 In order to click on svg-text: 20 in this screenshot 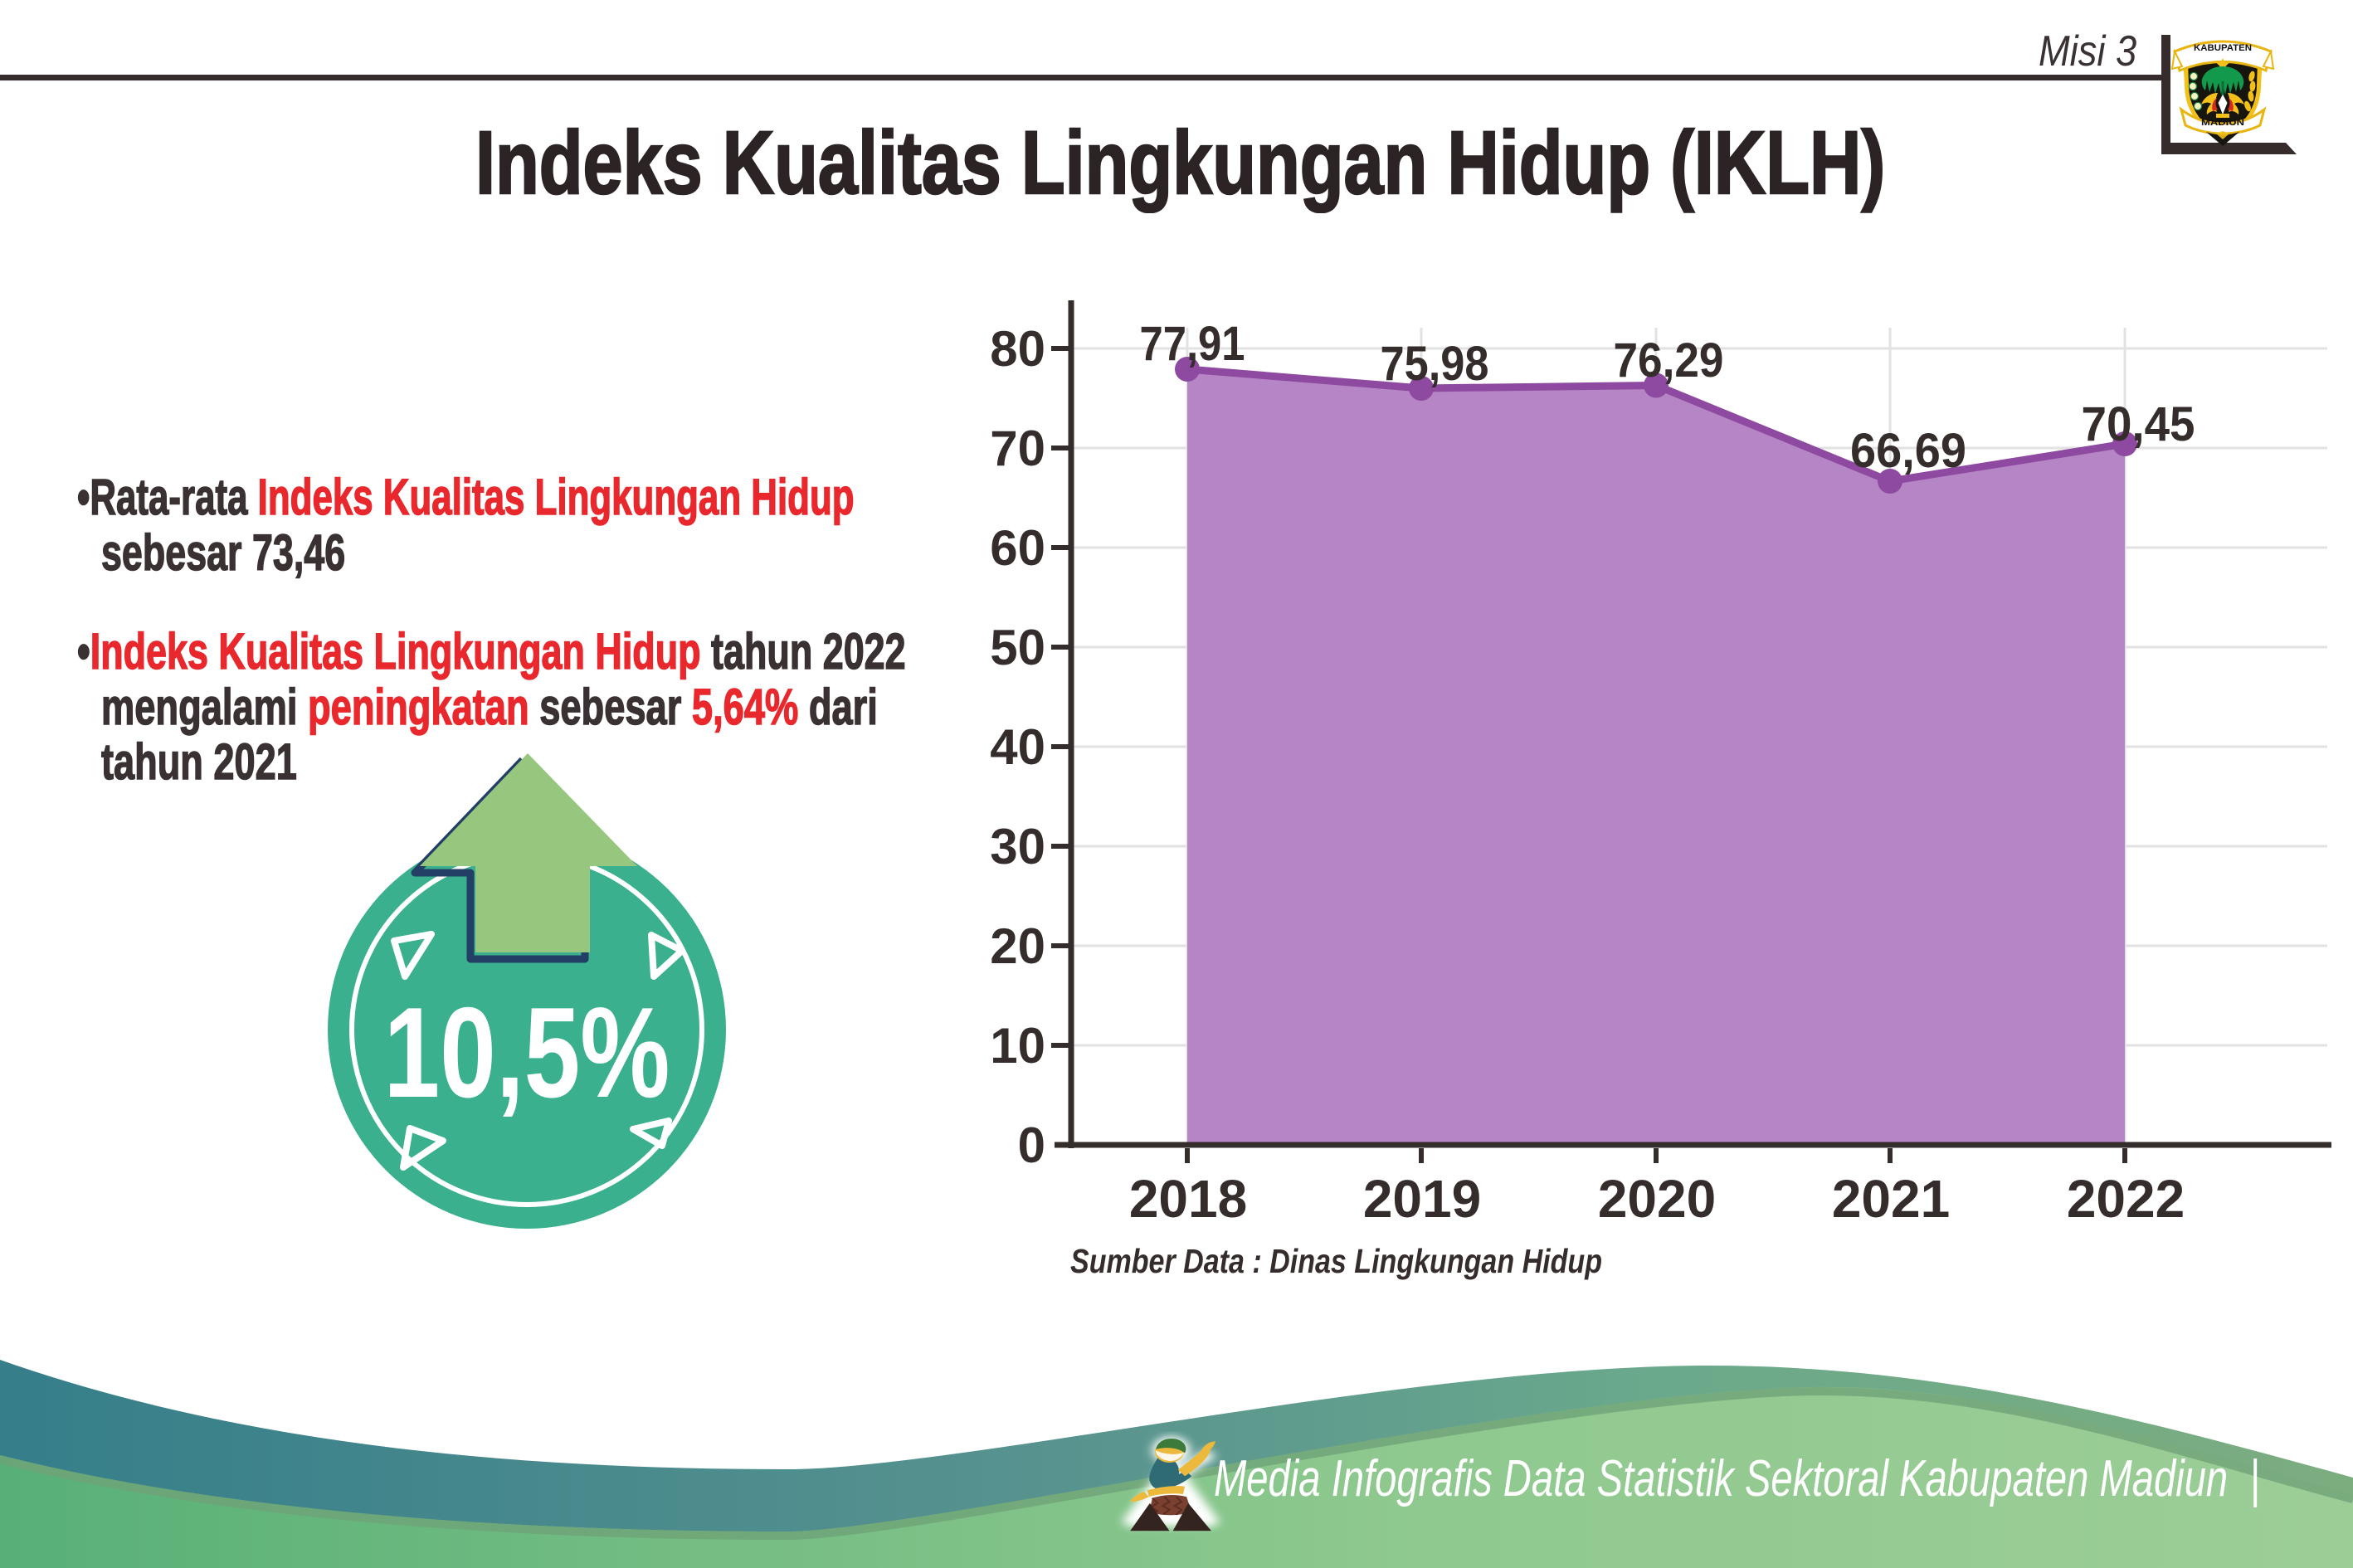, I will do `click(1017, 946)`.